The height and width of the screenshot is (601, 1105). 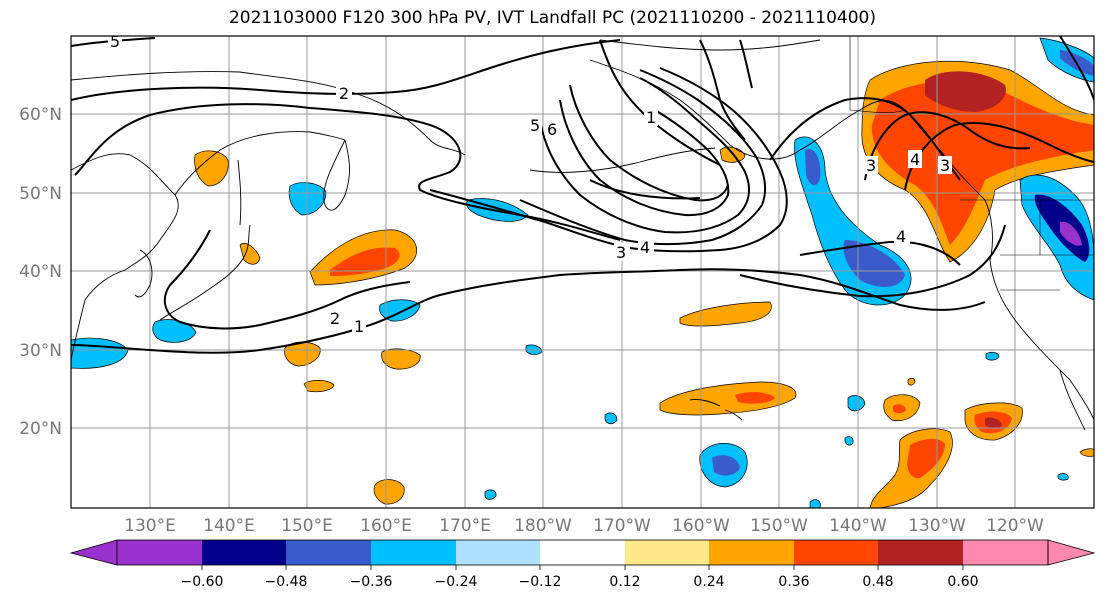 I want to click on negative-anomaly-west-coast-core, so click(x=1071, y=233).